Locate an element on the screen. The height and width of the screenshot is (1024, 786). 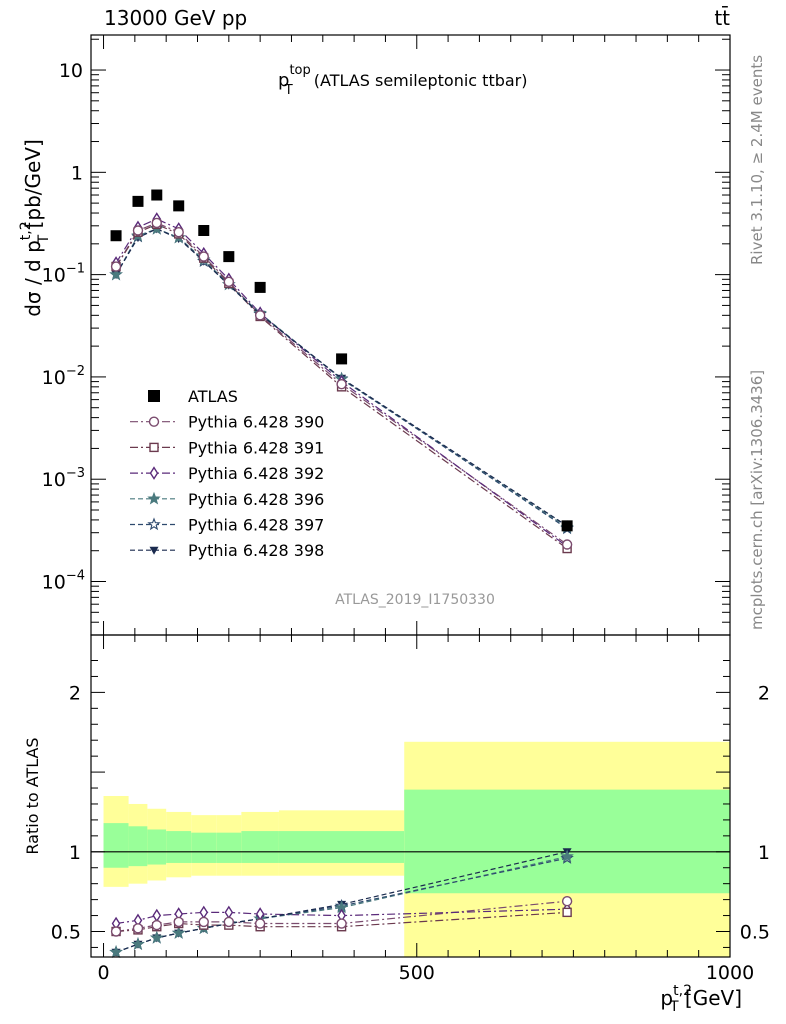
energy-label: 13000 GeV pp is located at coordinates (175, 18).